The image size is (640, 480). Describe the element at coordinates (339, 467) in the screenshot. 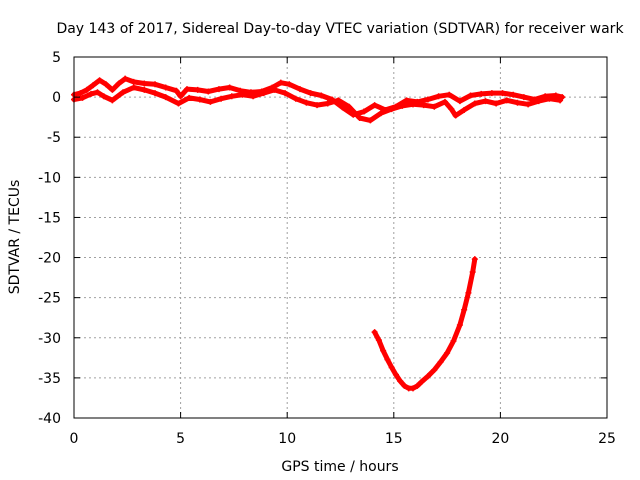

I see `x-axis-label: GPS time / hours` at that location.